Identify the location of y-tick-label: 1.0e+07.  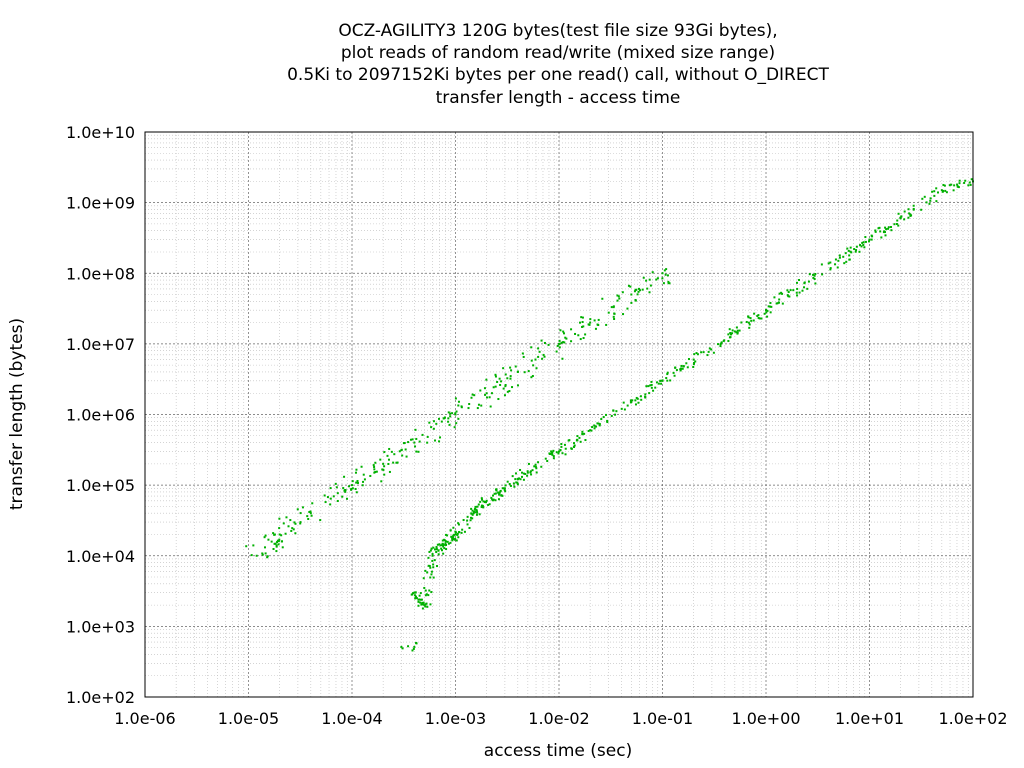
(100, 344).